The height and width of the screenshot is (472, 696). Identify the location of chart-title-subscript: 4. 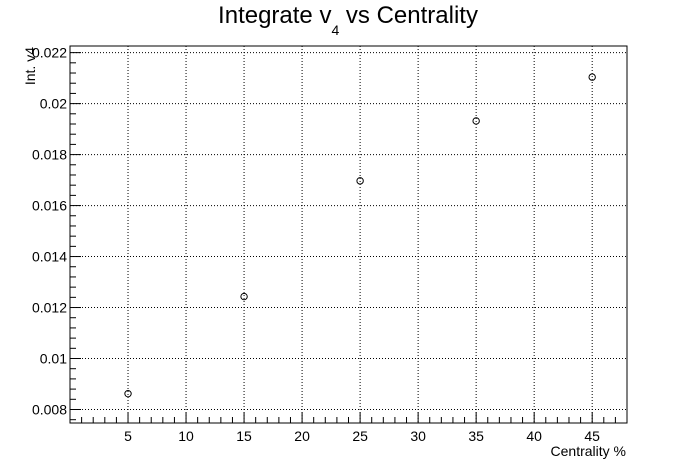
(335, 30).